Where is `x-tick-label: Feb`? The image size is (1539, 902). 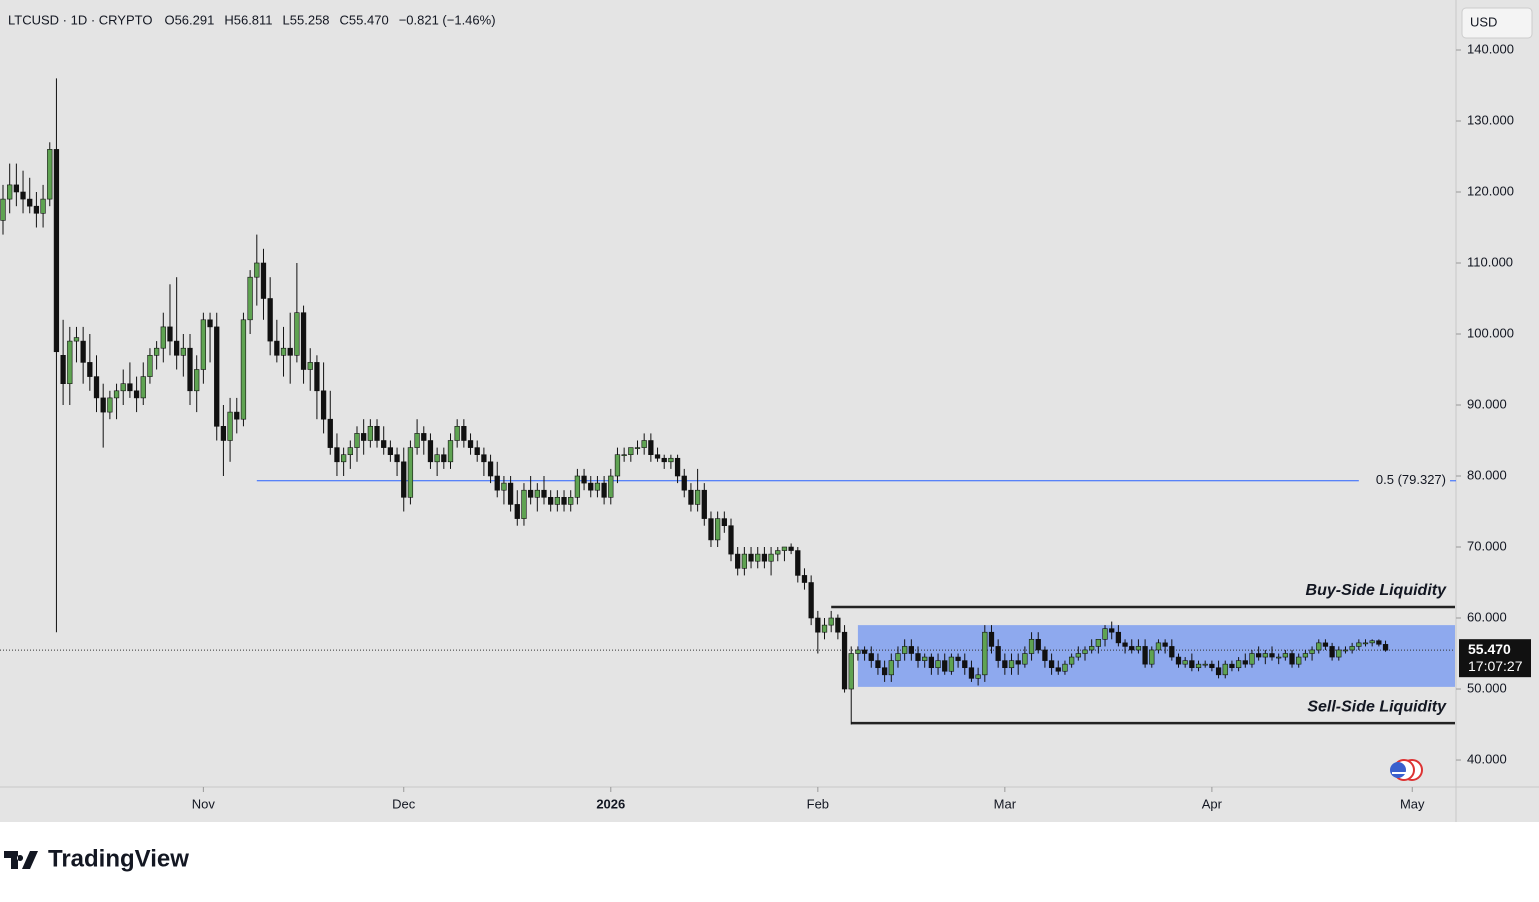 x-tick-label: Feb is located at coordinates (818, 803).